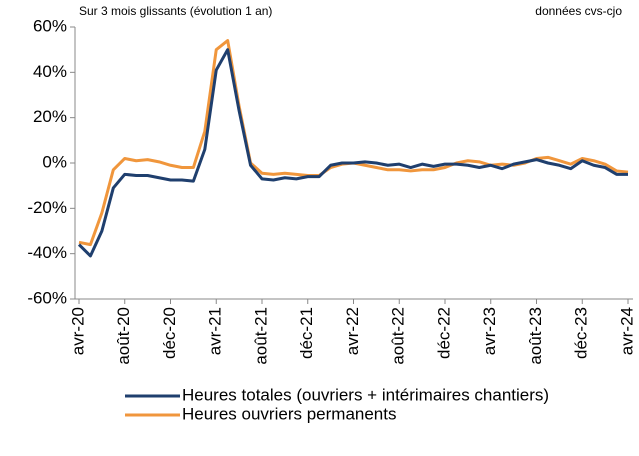 The width and height of the screenshot is (639, 456). Describe the element at coordinates (581, 333) in the screenshot. I see `x-tick-label: déc-23` at that location.